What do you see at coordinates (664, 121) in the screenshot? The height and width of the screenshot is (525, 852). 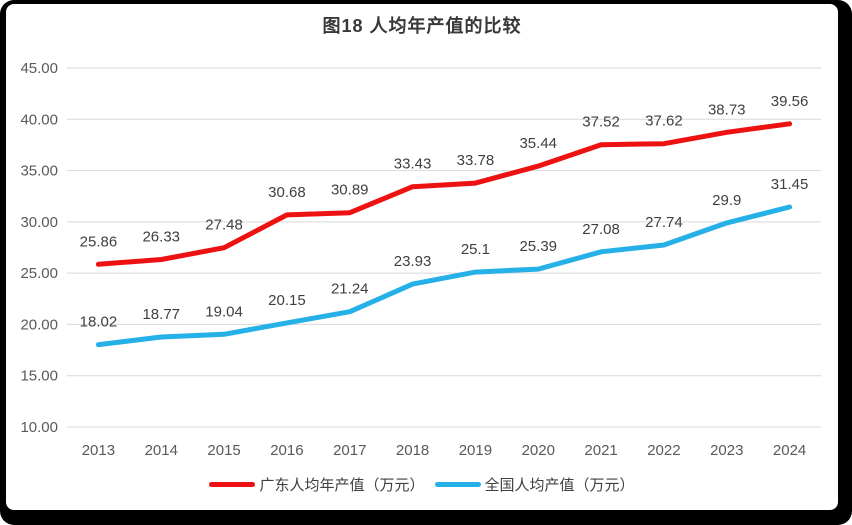 I see `data-label: 37.62` at bounding box center [664, 121].